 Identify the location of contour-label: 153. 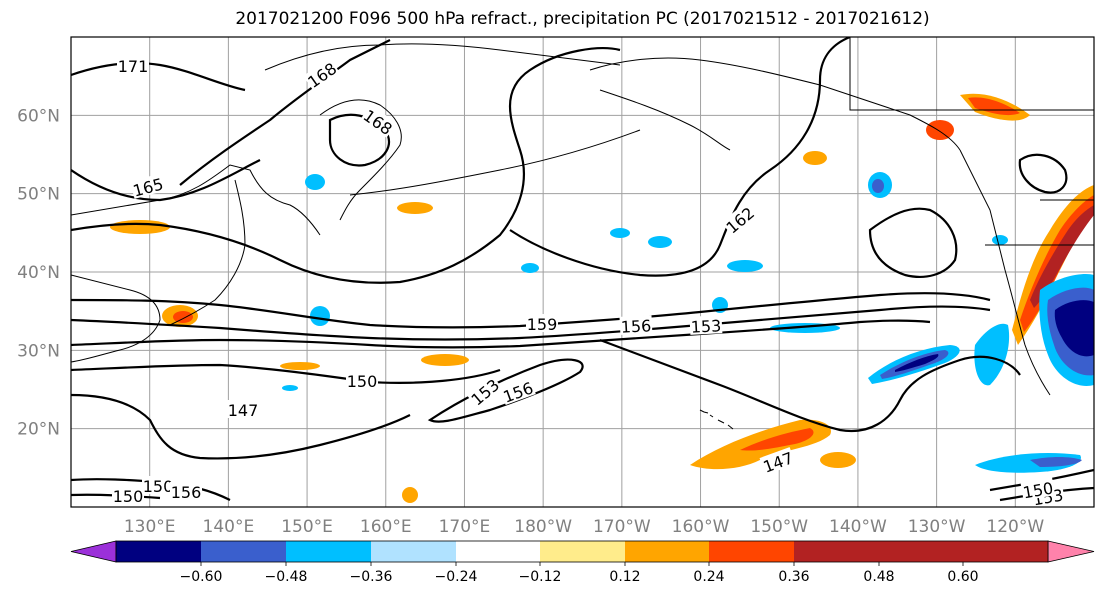
(706, 326).